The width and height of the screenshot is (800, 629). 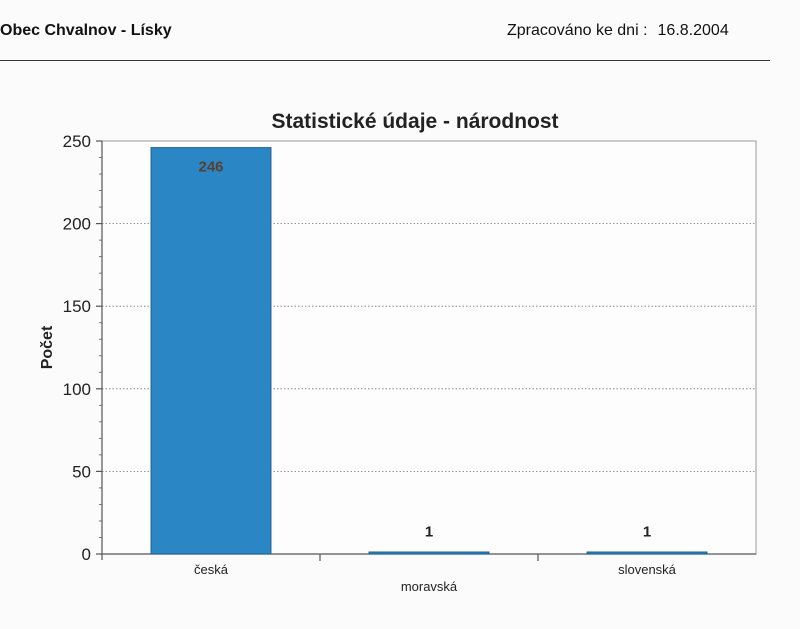 What do you see at coordinates (77, 141) in the screenshot?
I see `y-tick-label: 250` at bounding box center [77, 141].